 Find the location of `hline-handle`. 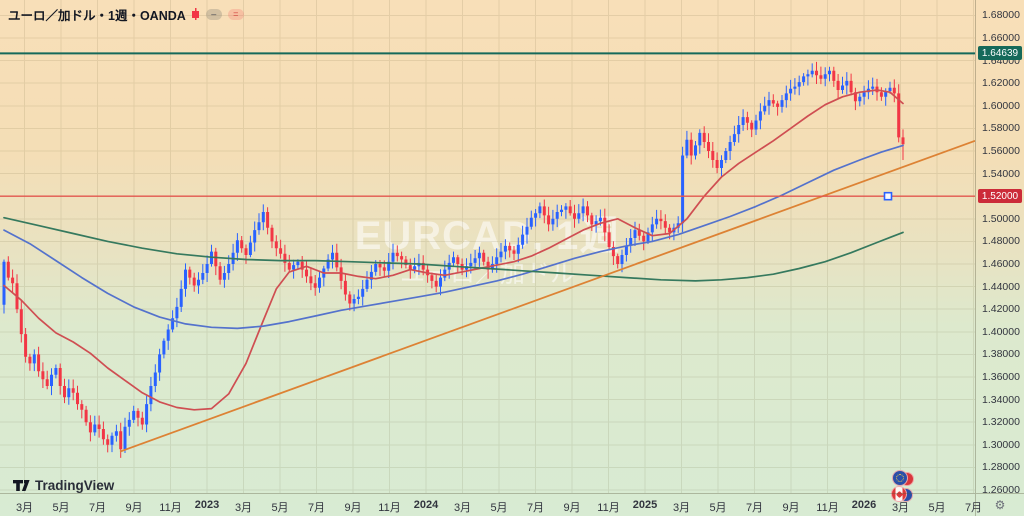

hline-handle is located at coordinates (888, 196).